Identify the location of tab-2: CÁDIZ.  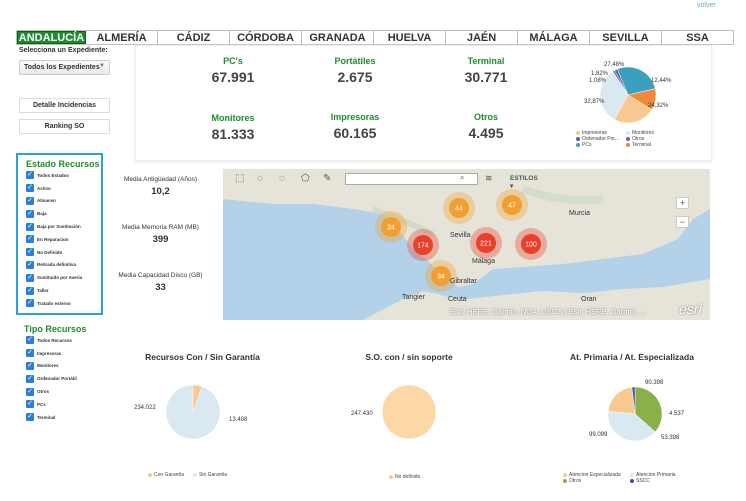
(194, 37).